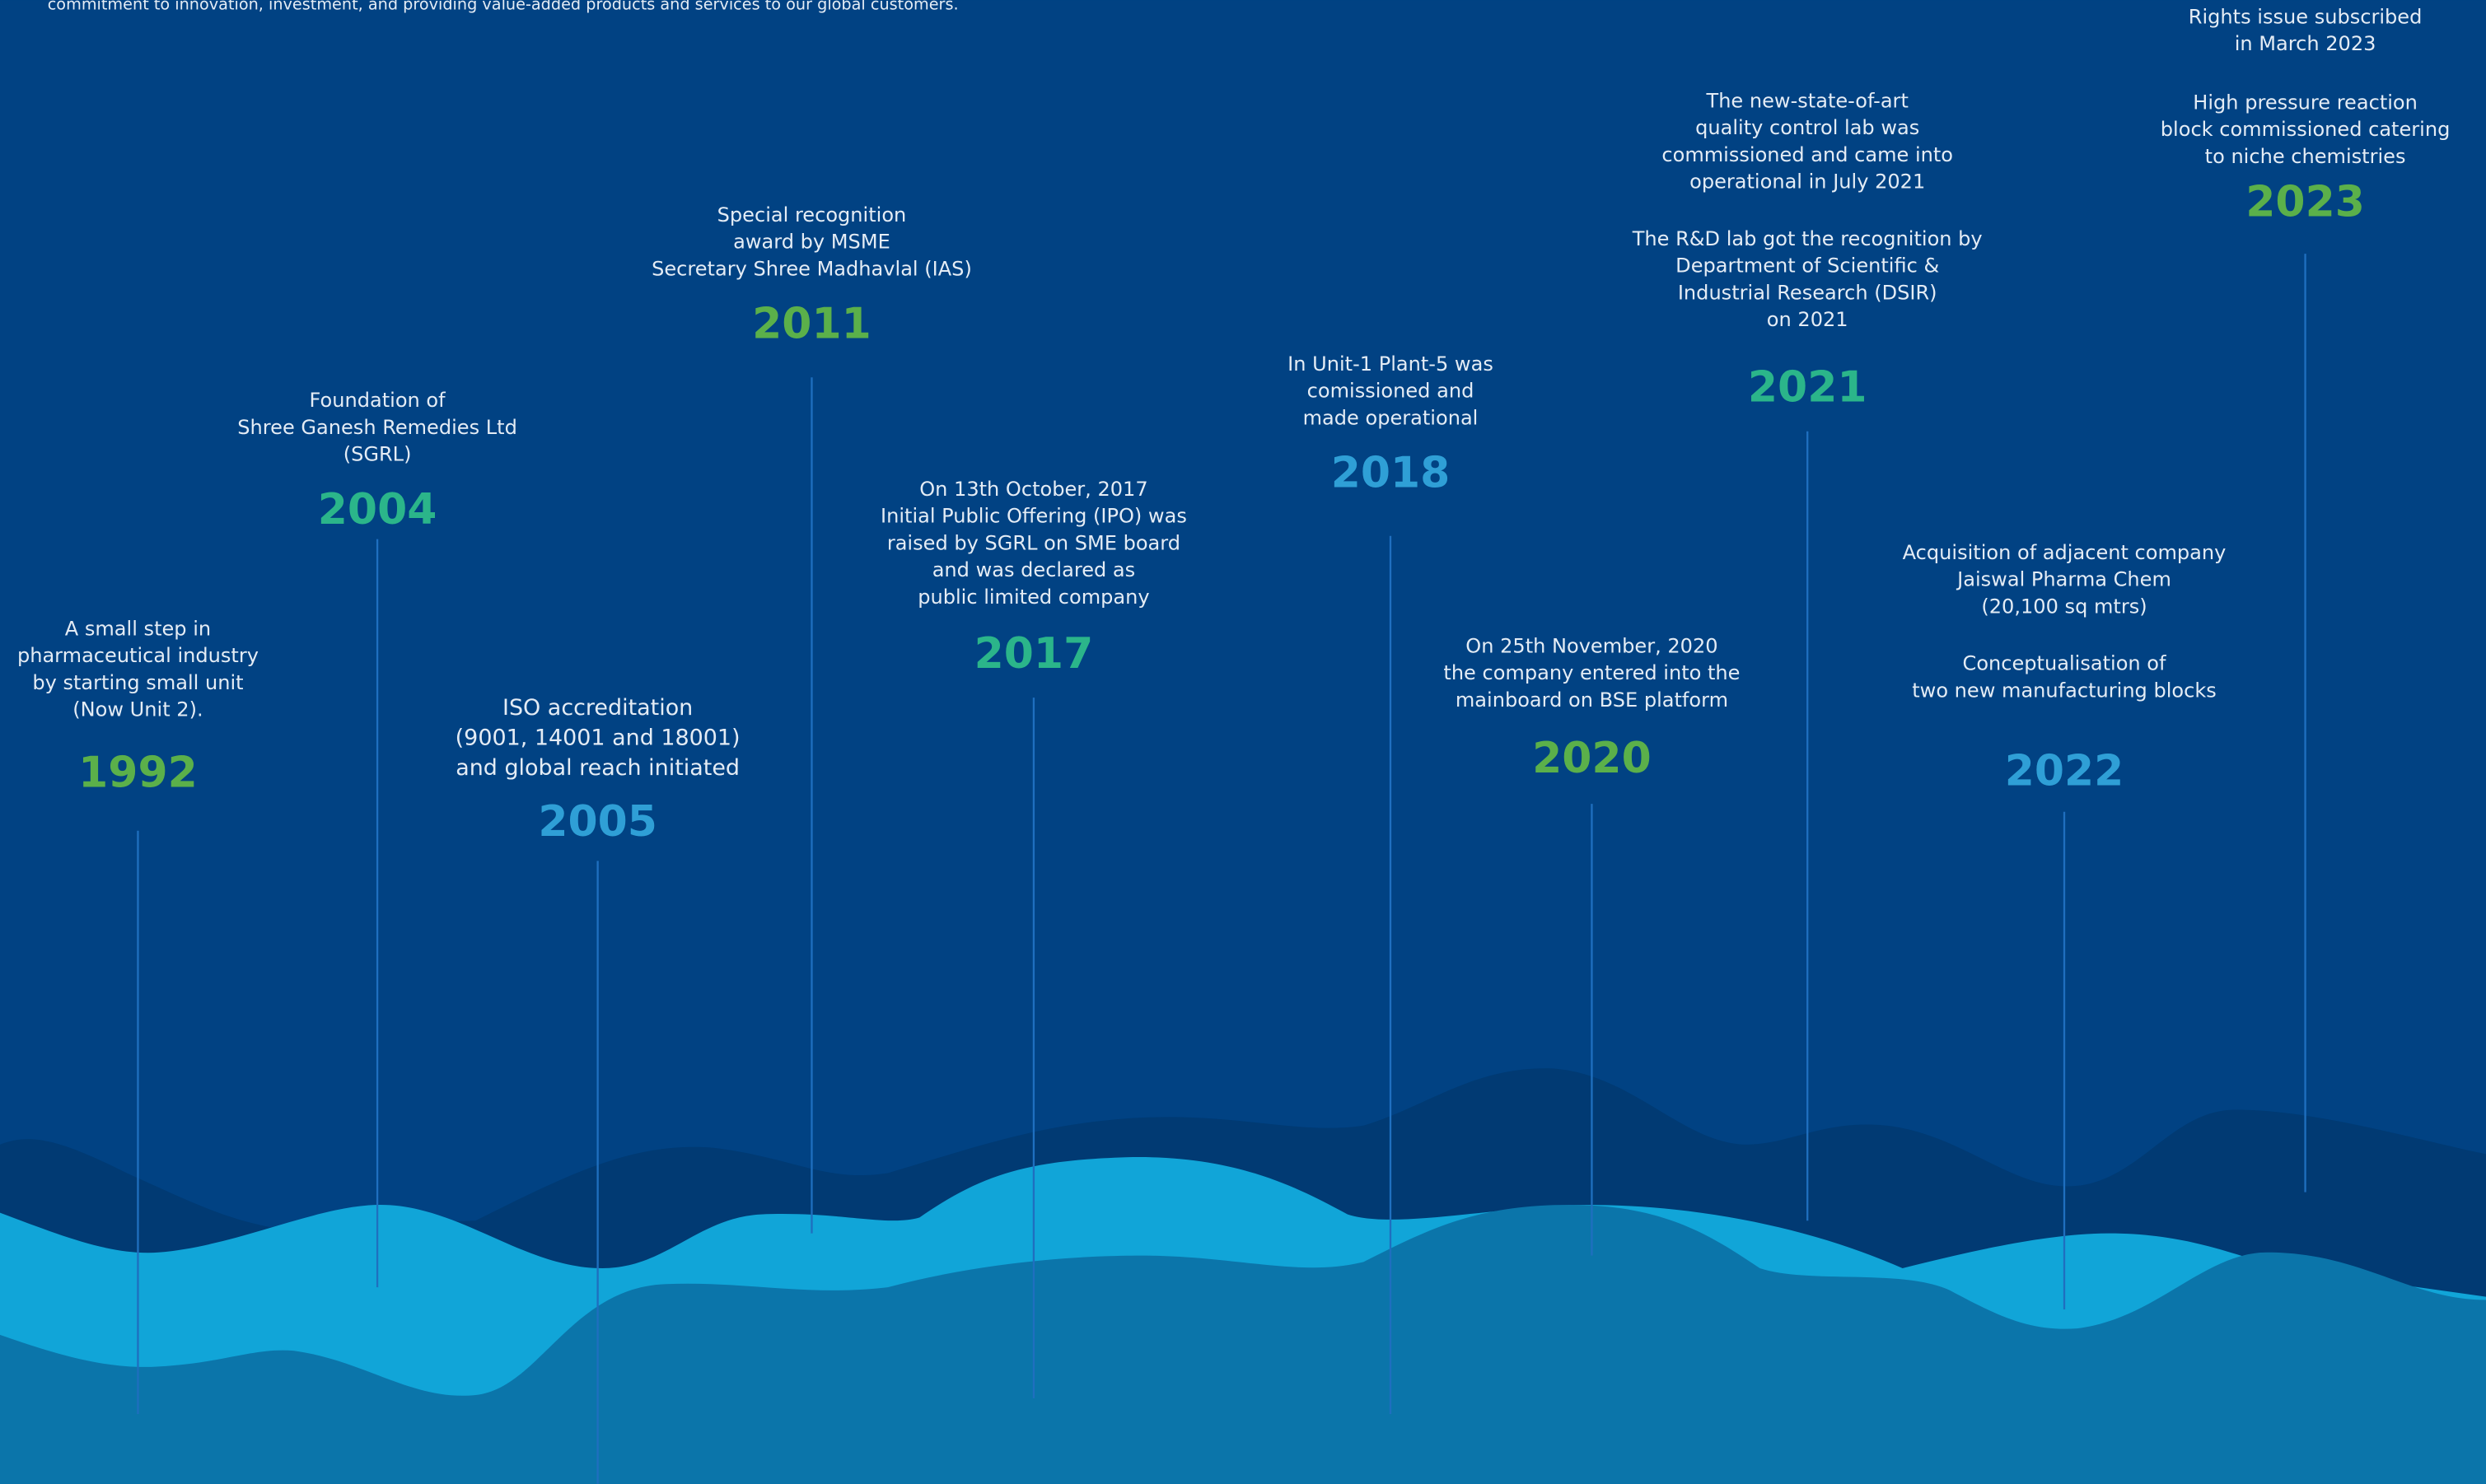 The image size is (2486, 1484). I want to click on event-description: Conceptualisation of, so click(2064, 663).